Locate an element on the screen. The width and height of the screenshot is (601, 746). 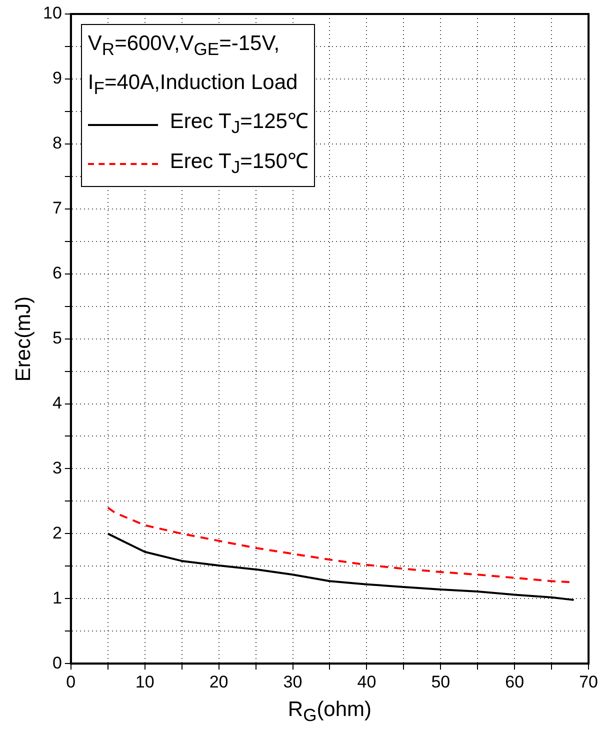
x-tick-label: 30 is located at coordinates (292, 682).